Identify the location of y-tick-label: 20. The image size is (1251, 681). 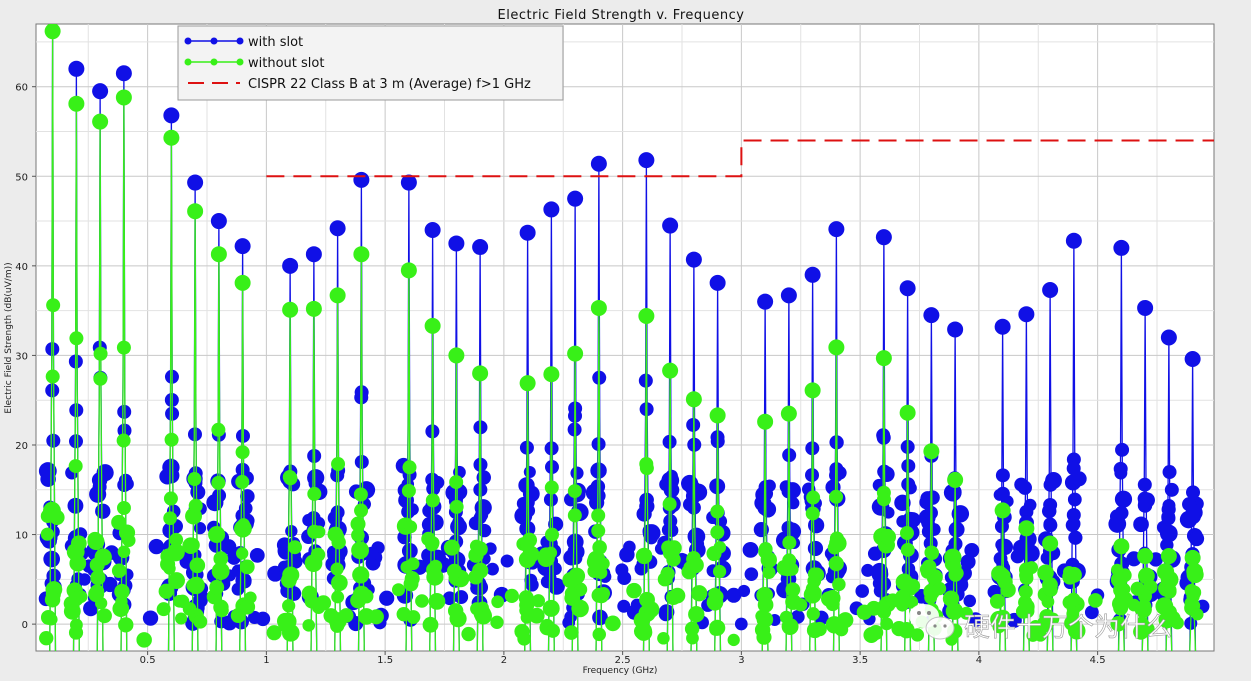
(21, 446).